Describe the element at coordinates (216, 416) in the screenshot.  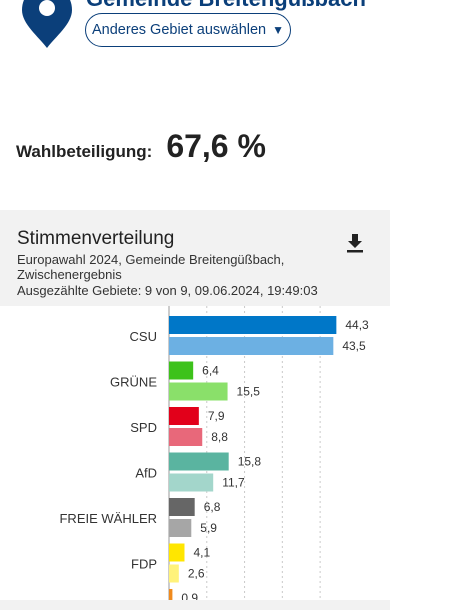
I see `value-label-current-3: 7,9` at that location.